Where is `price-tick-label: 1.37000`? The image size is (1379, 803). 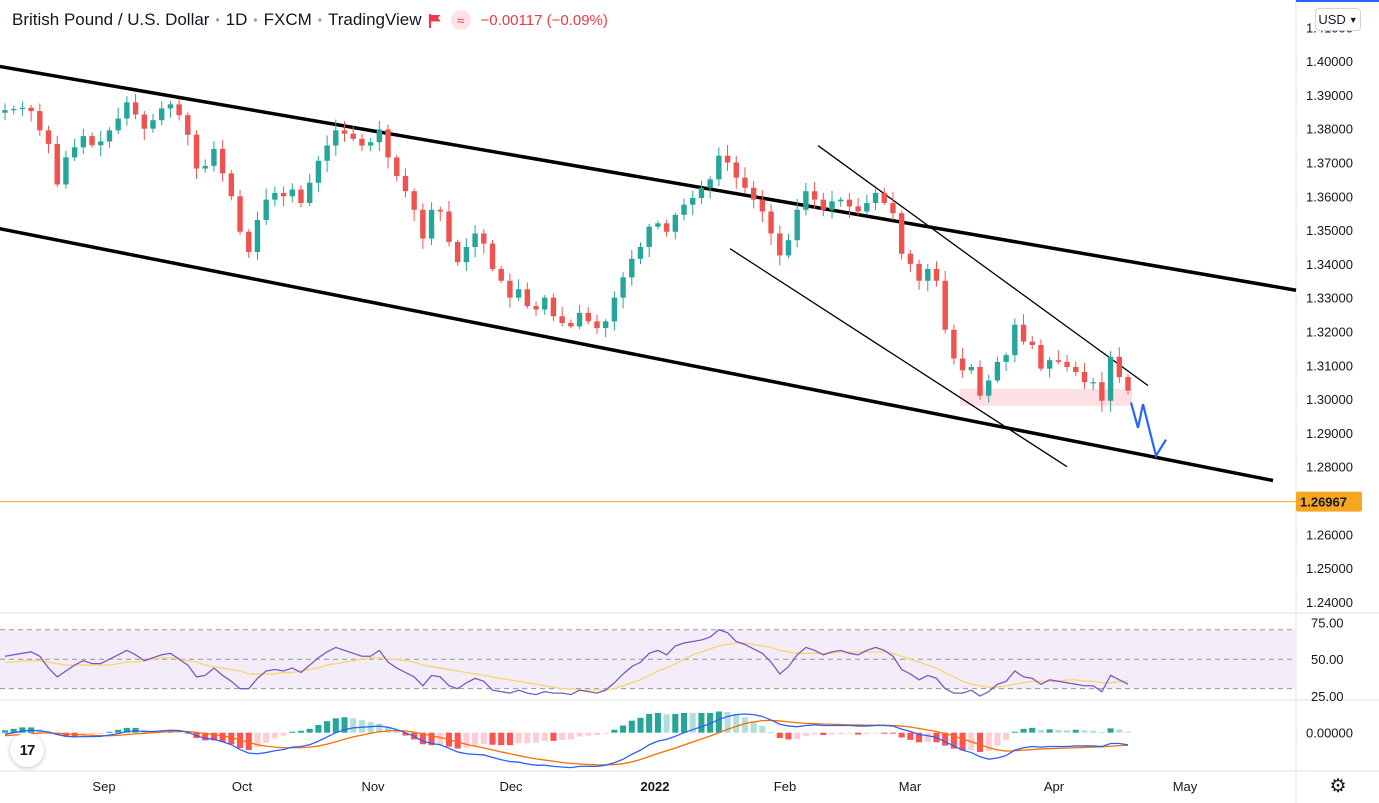 price-tick-label: 1.37000 is located at coordinates (1329, 162).